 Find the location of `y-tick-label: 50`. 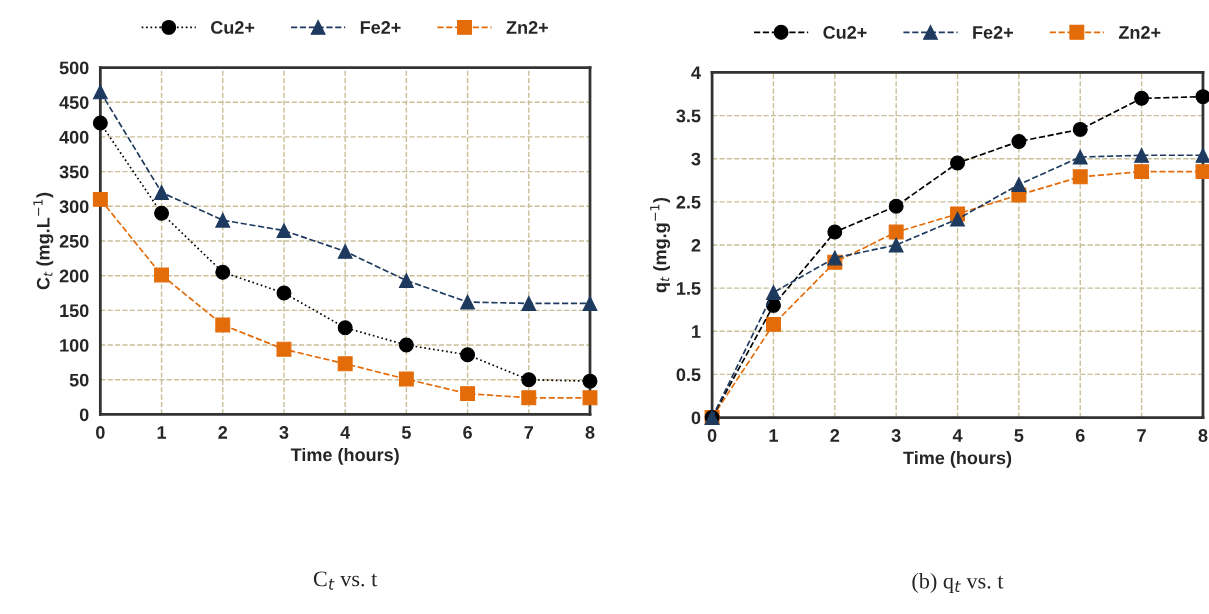

y-tick-label: 50 is located at coordinates (79, 380).